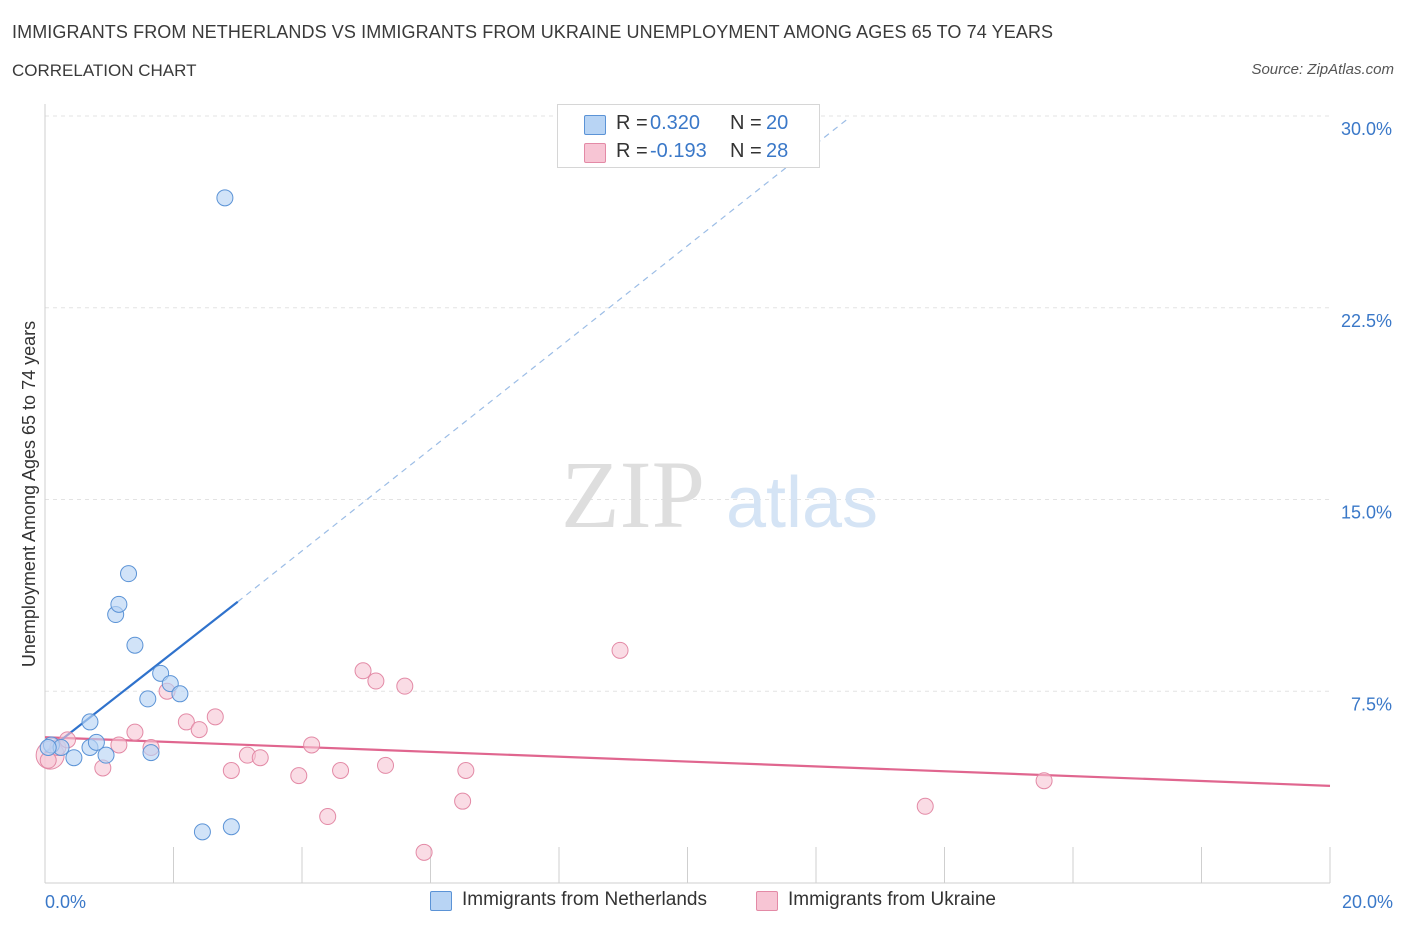  I want to click on legend-row-ukraine: R = -0.193 N = 28, so click(688, 152).